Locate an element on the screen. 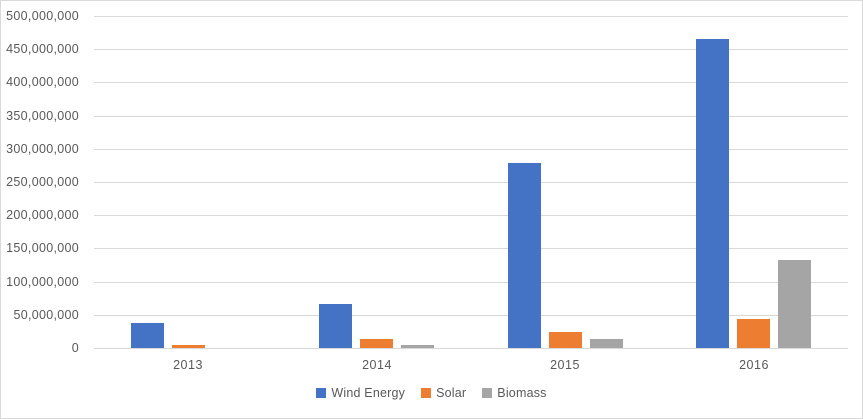 The image size is (863, 419). bar-solar-2016 is located at coordinates (753, 333).